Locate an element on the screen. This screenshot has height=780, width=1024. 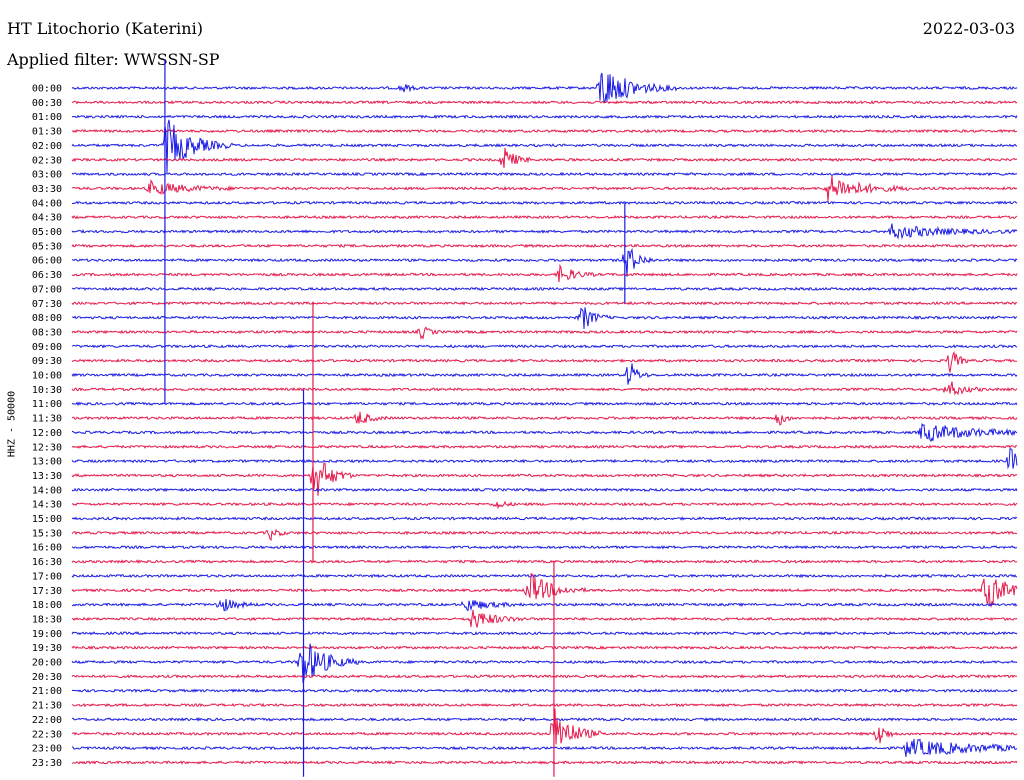
row-label-21:30: 21:30 is located at coordinates (47, 706).